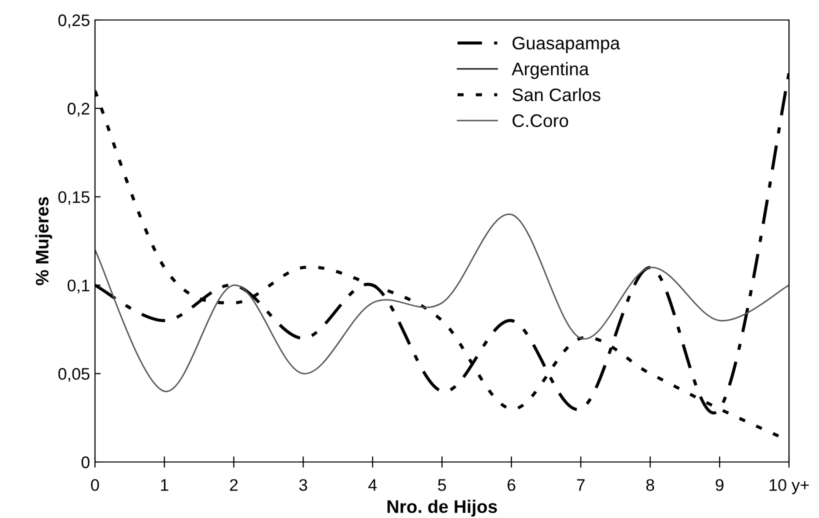  What do you see at coordinates (303, 485) in the screenshot?
I see `x-tick-label: 3` at bounding box center [303, 485].